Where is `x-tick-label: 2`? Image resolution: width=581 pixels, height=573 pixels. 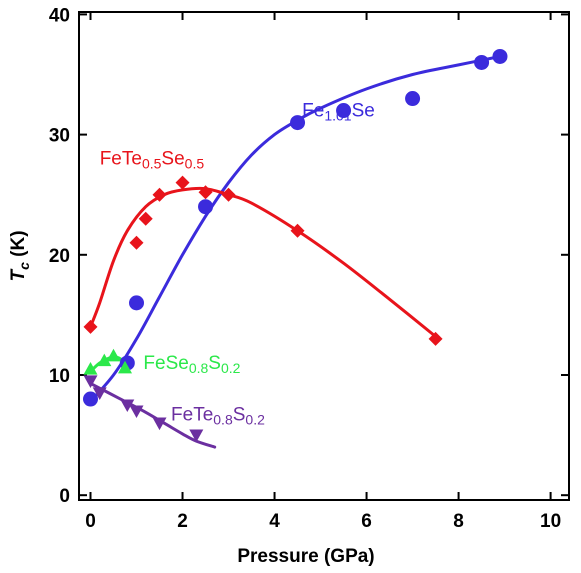 x-tick-label: 2 is located at coordinates (182, 521).